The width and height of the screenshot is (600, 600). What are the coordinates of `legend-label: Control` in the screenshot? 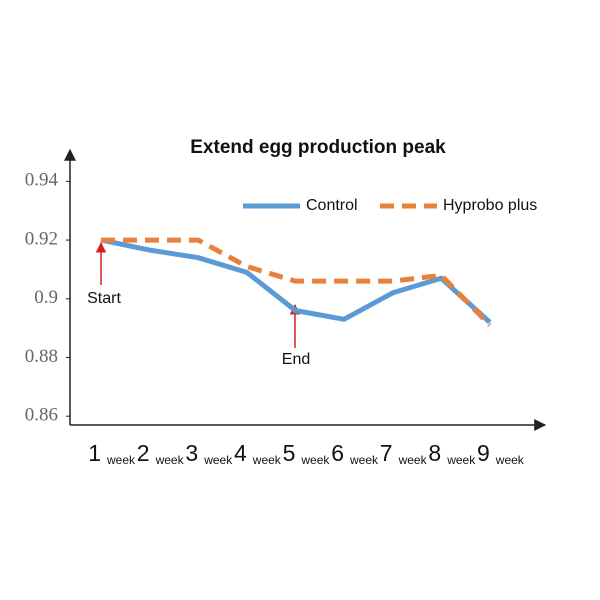 It's located at (332, 205).